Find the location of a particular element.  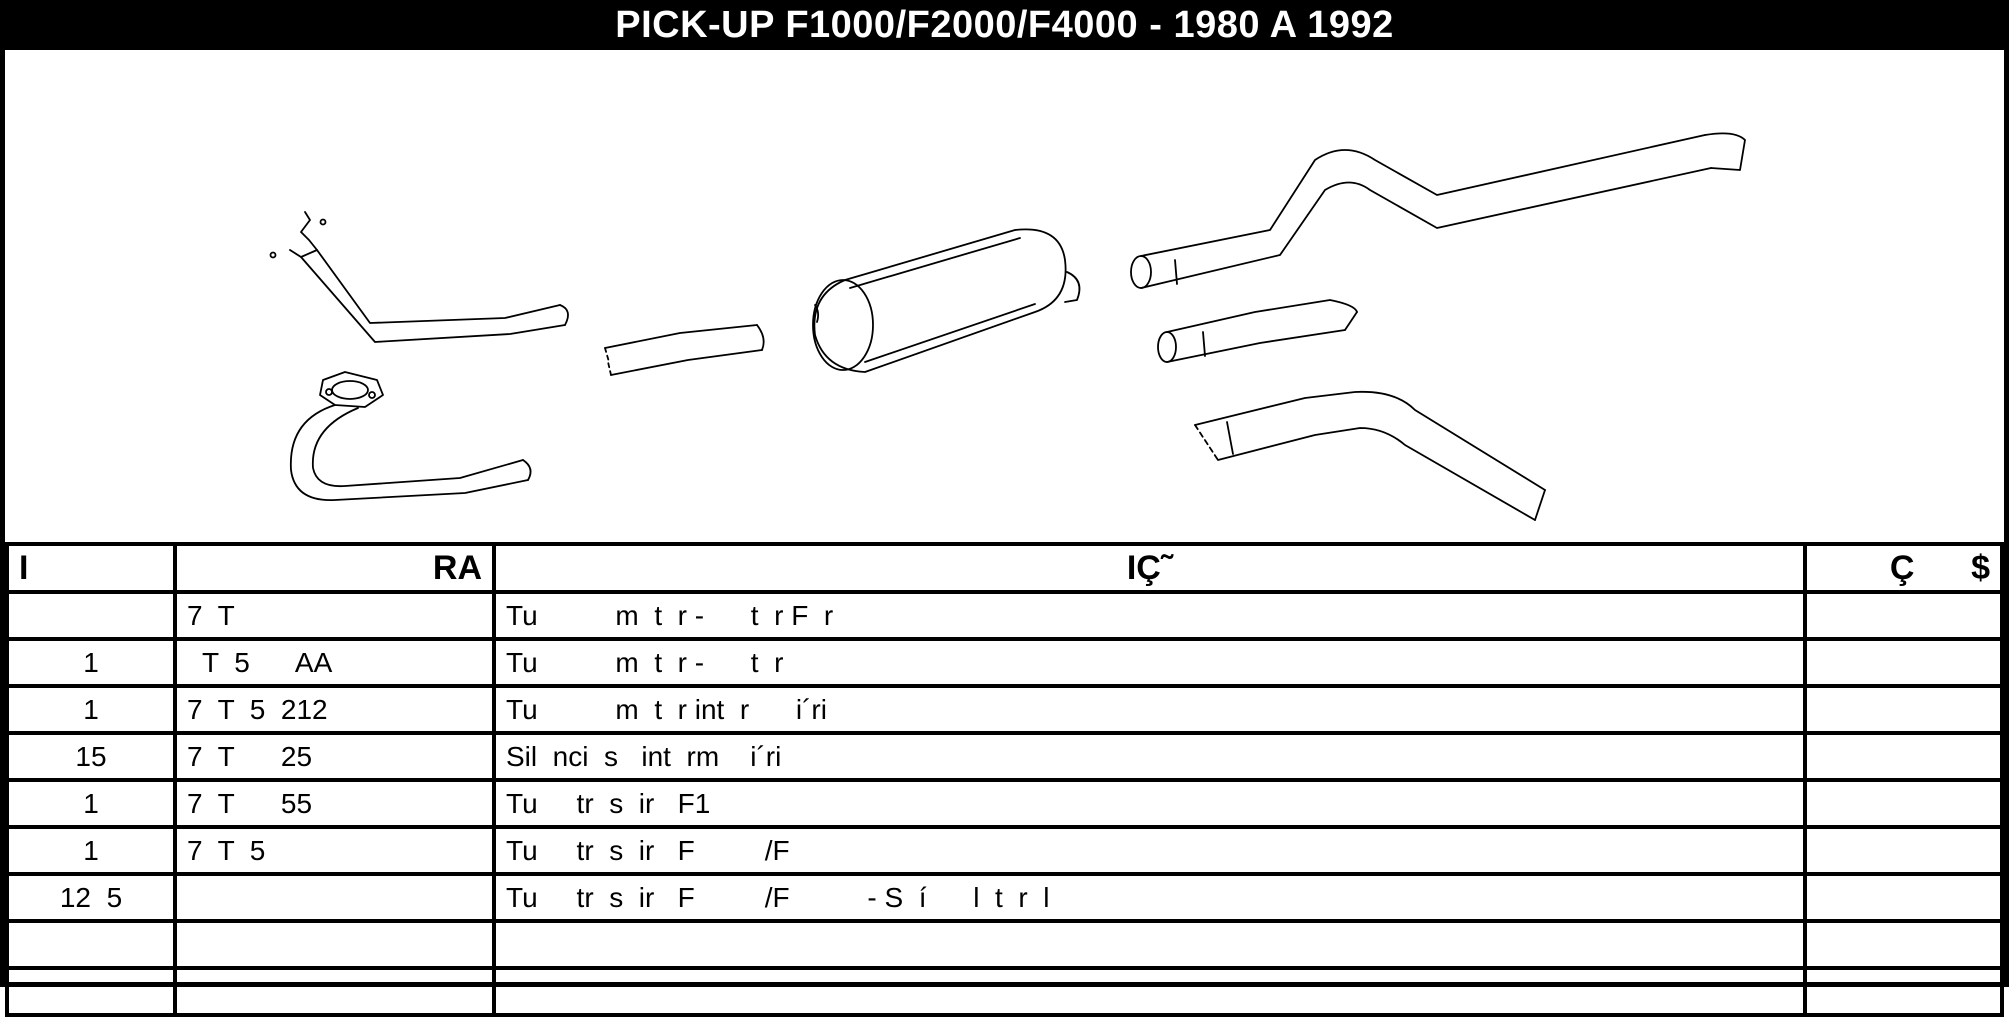

table-row: 1 T 5 AA Tu m t r - t r is located at coordinates (1004, 662).